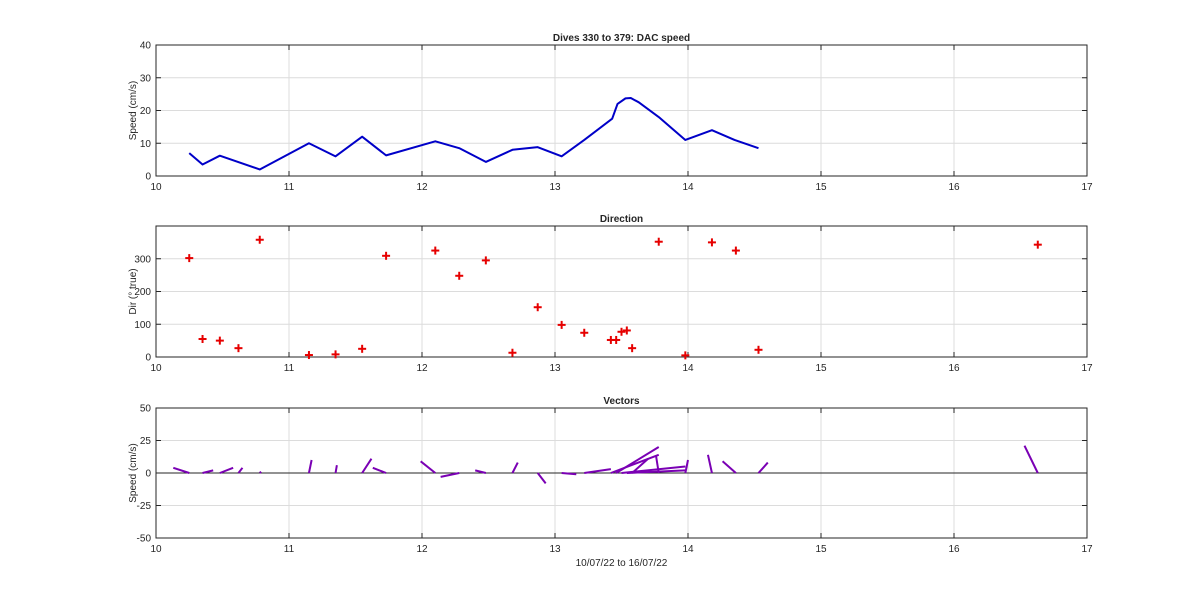  I want to click on y-tick-label: 100, so click(142, 325).